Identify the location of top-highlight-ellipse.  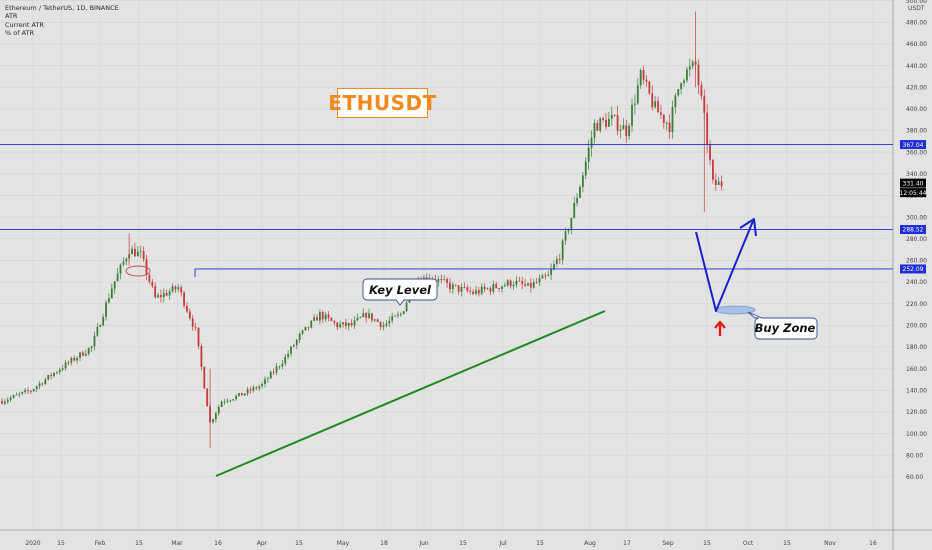
(138, 271).